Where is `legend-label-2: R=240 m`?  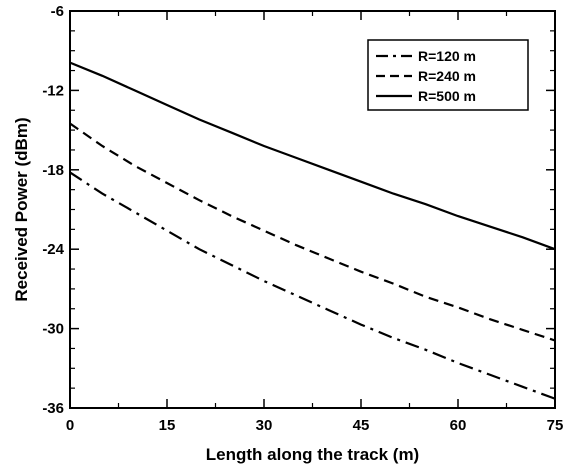
legend-label-2: R=240 m is located at coordinates (447, 76).